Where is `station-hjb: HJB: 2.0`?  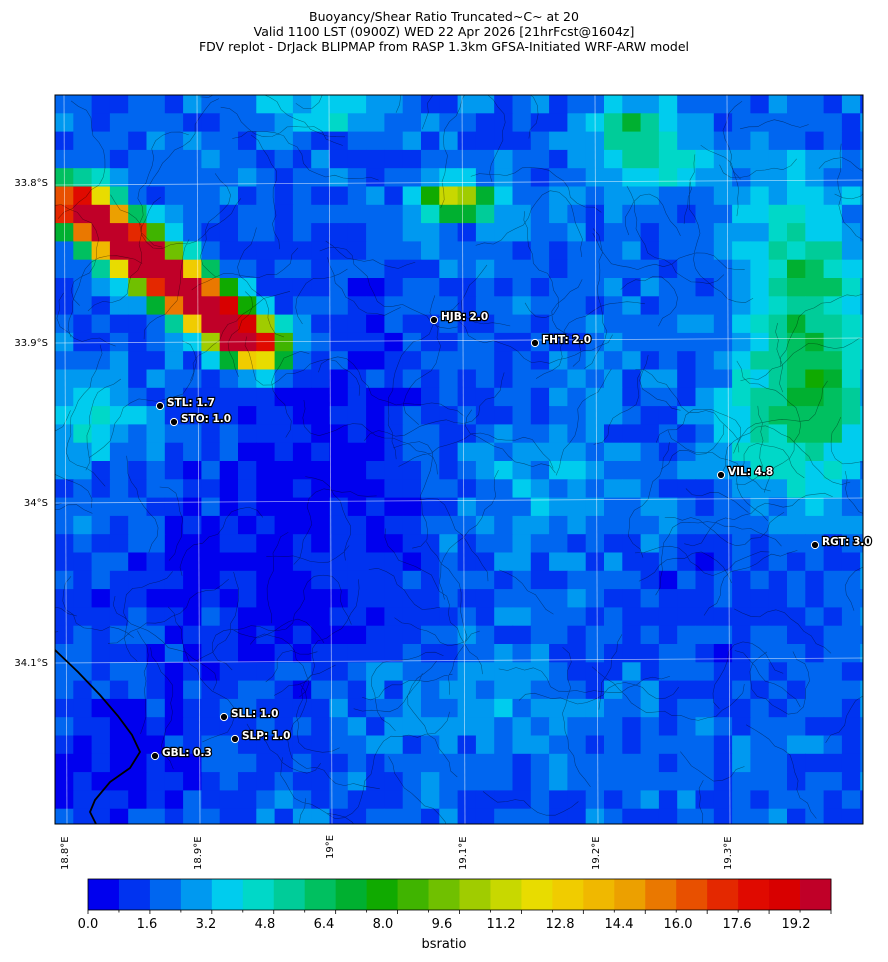
station-hjb: HJB: 2.0 is located at coordinates (459, 317).